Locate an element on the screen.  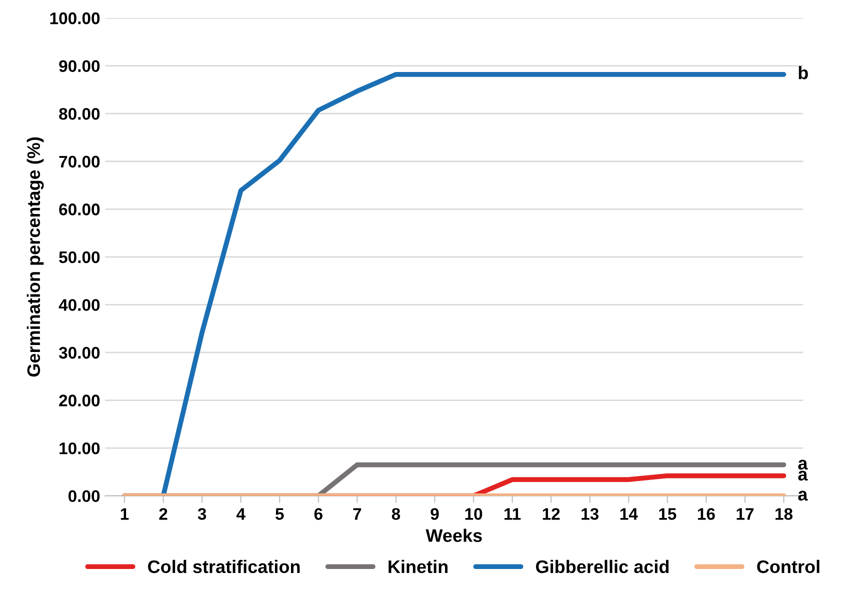
y-tick-label: 70.00 is located at coordinates (79, 162).